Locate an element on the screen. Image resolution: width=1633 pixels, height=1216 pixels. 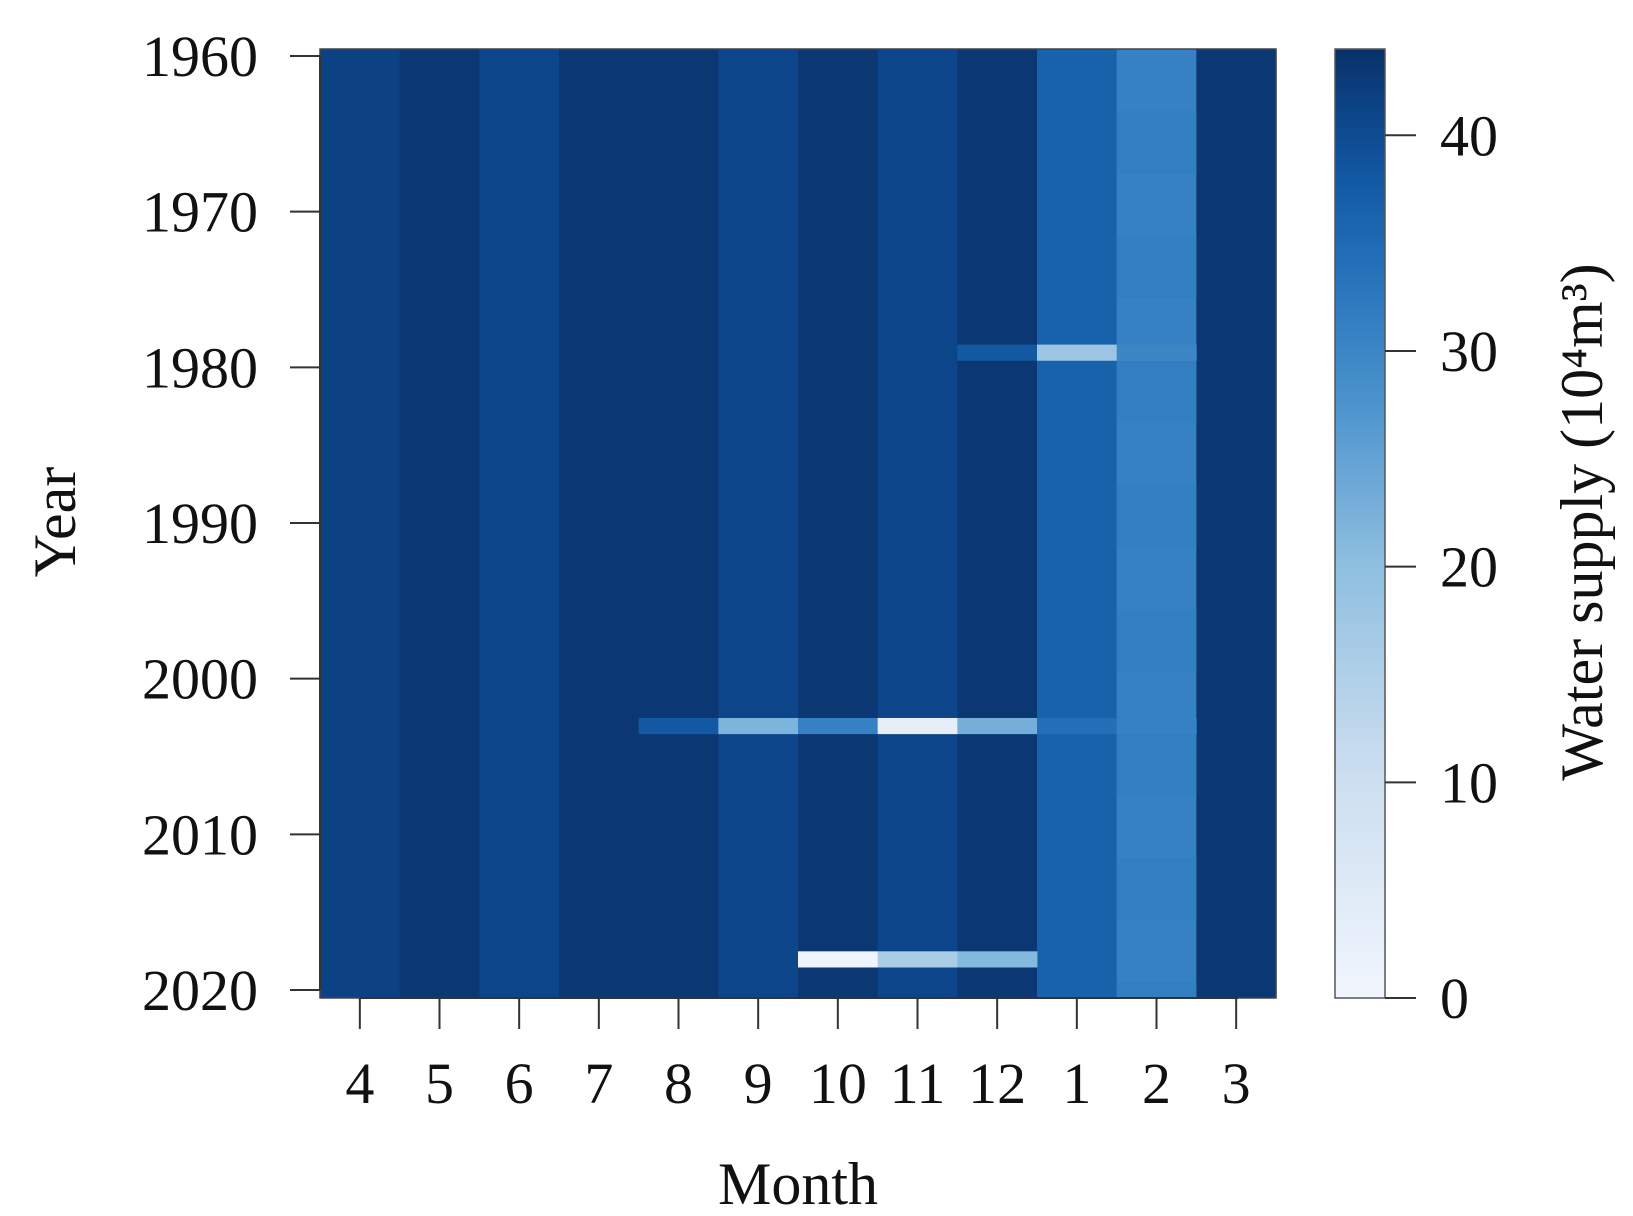
colorbar is located at coordinates (1360, 523).